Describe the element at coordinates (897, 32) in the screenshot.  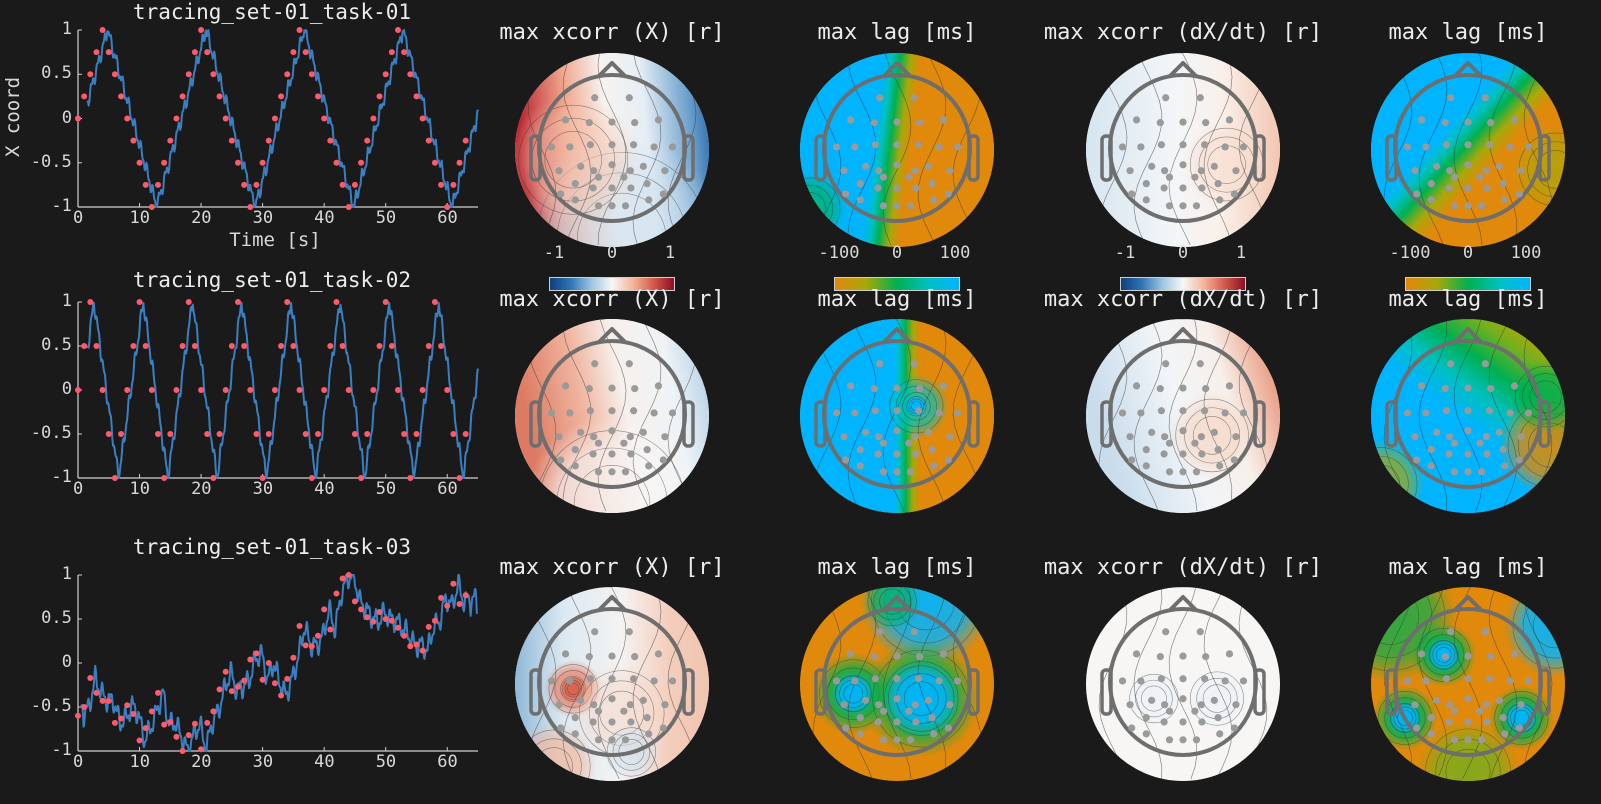
I see `topomap-title-r1-c2: max lag [ms]` at that location.